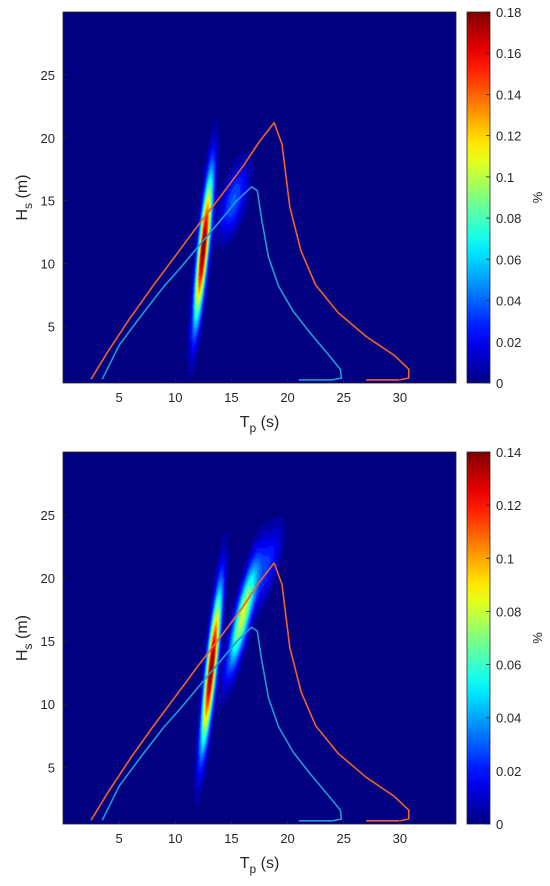 The height and width of the screenshot is (886, 550). I want to click on colorbar-tick-label: 0.16, so click(508, 53).